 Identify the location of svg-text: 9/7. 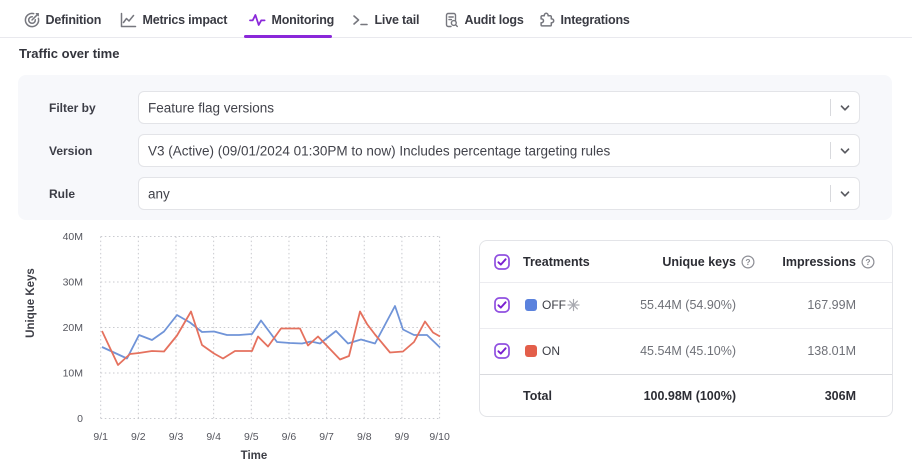
(326, 437).